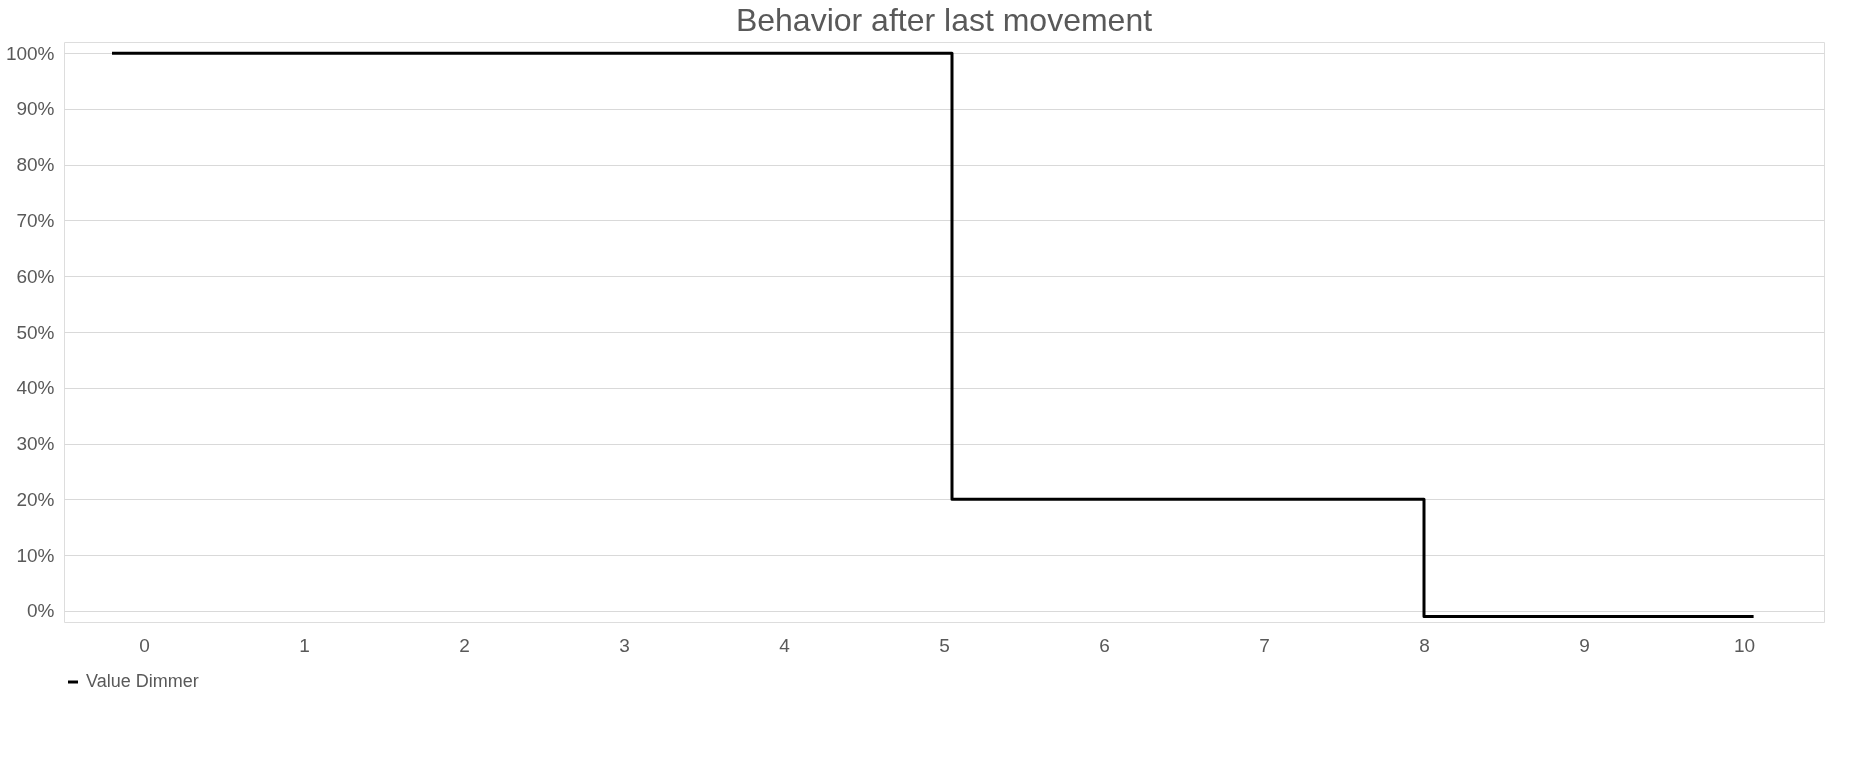  I want to click on chart-title: Behavior after last movement, so click(944, 20).